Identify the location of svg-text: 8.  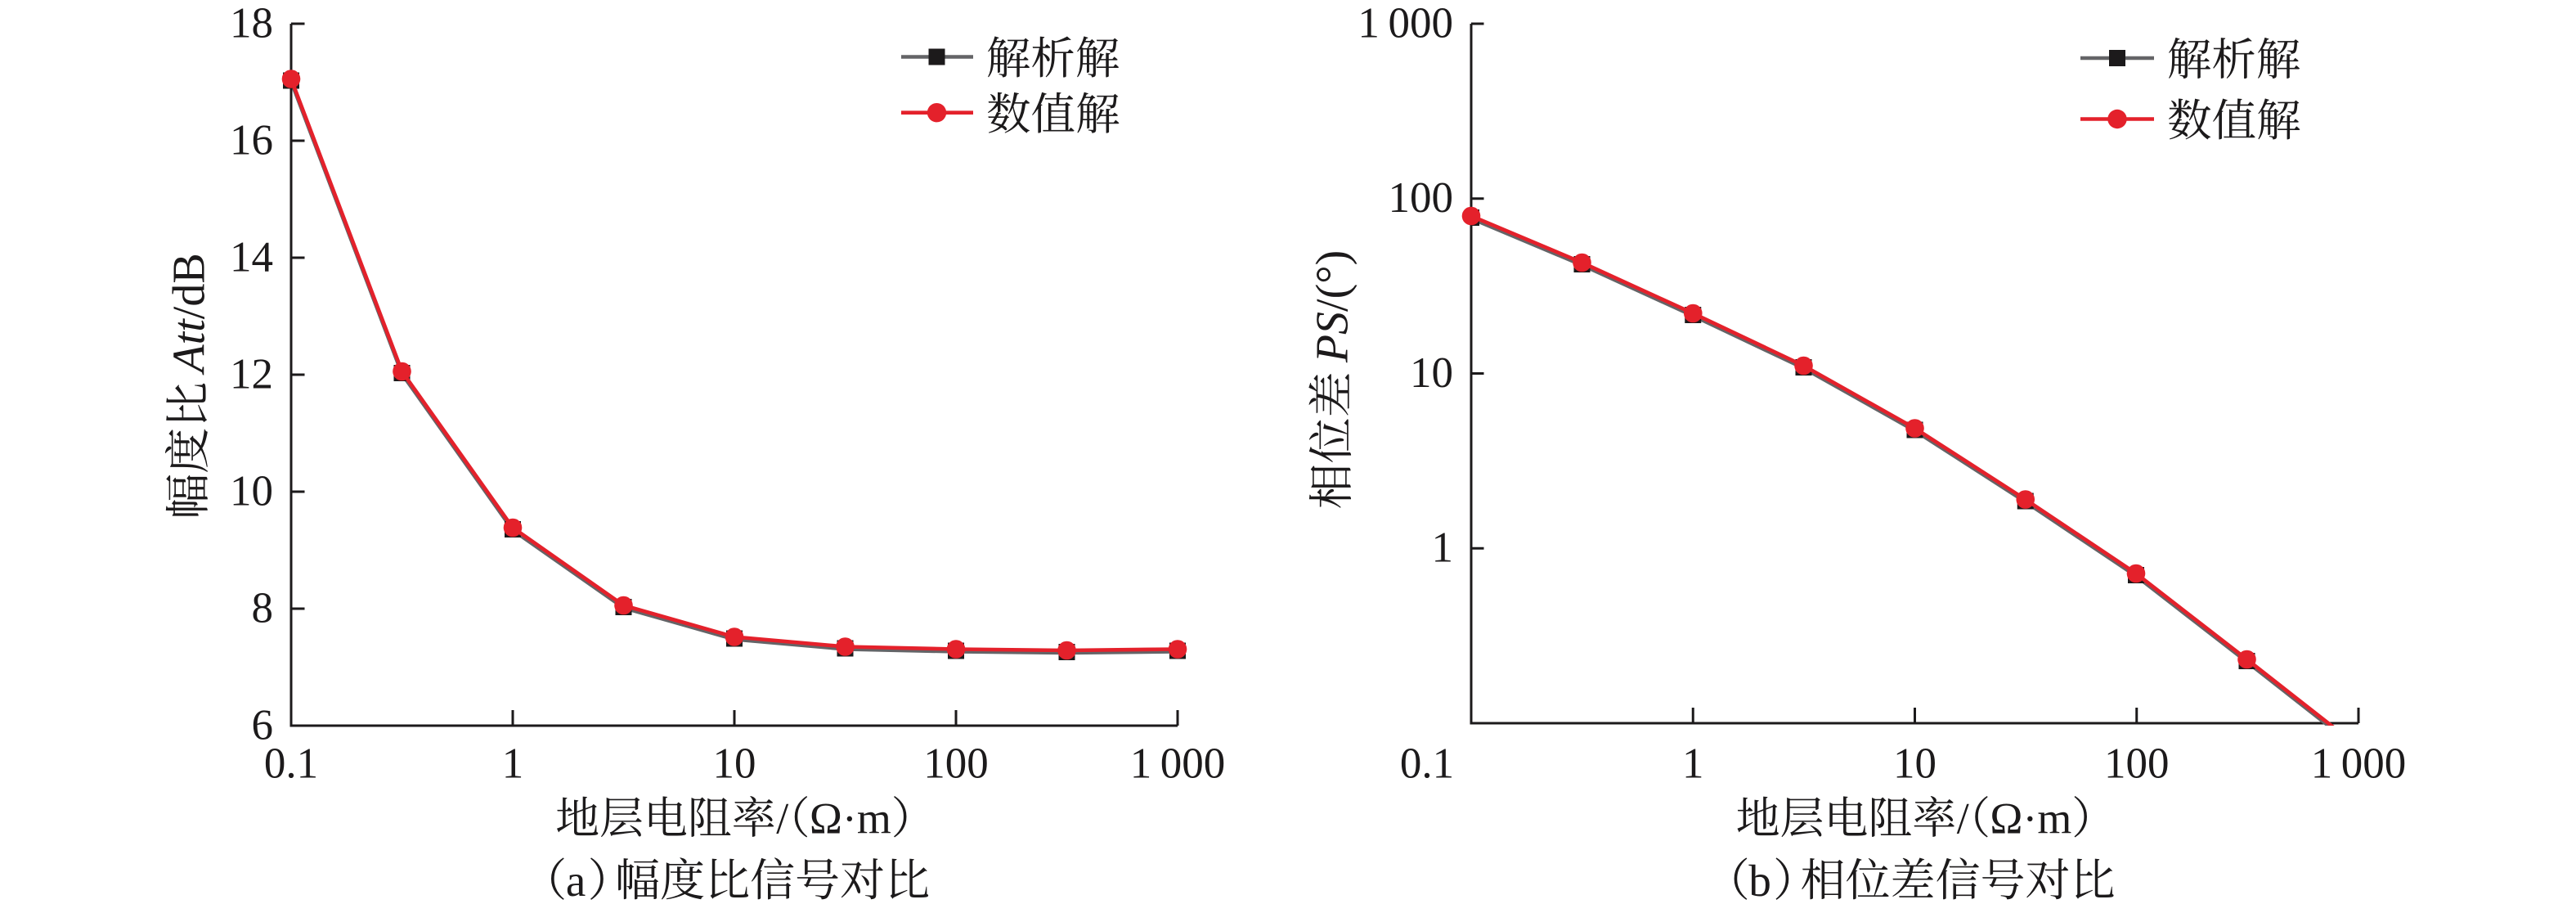
(263, 608).